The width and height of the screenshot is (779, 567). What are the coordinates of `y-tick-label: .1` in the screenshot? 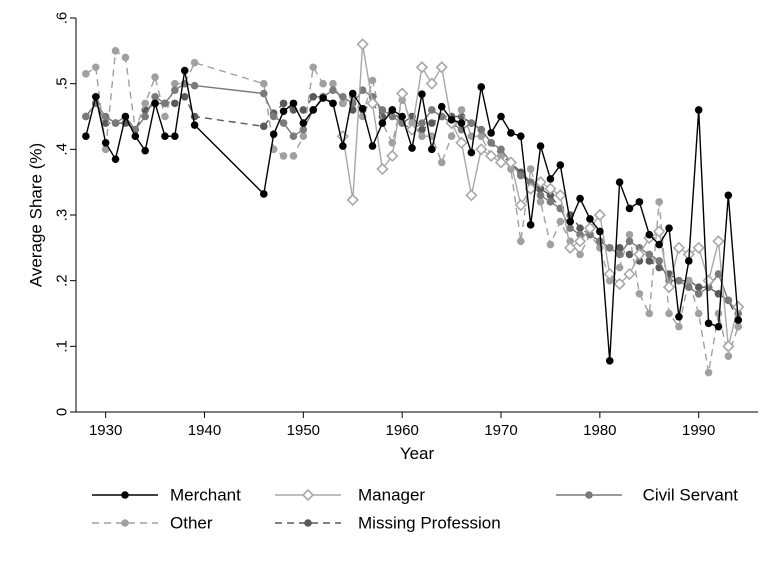 It's located at (62, 346).